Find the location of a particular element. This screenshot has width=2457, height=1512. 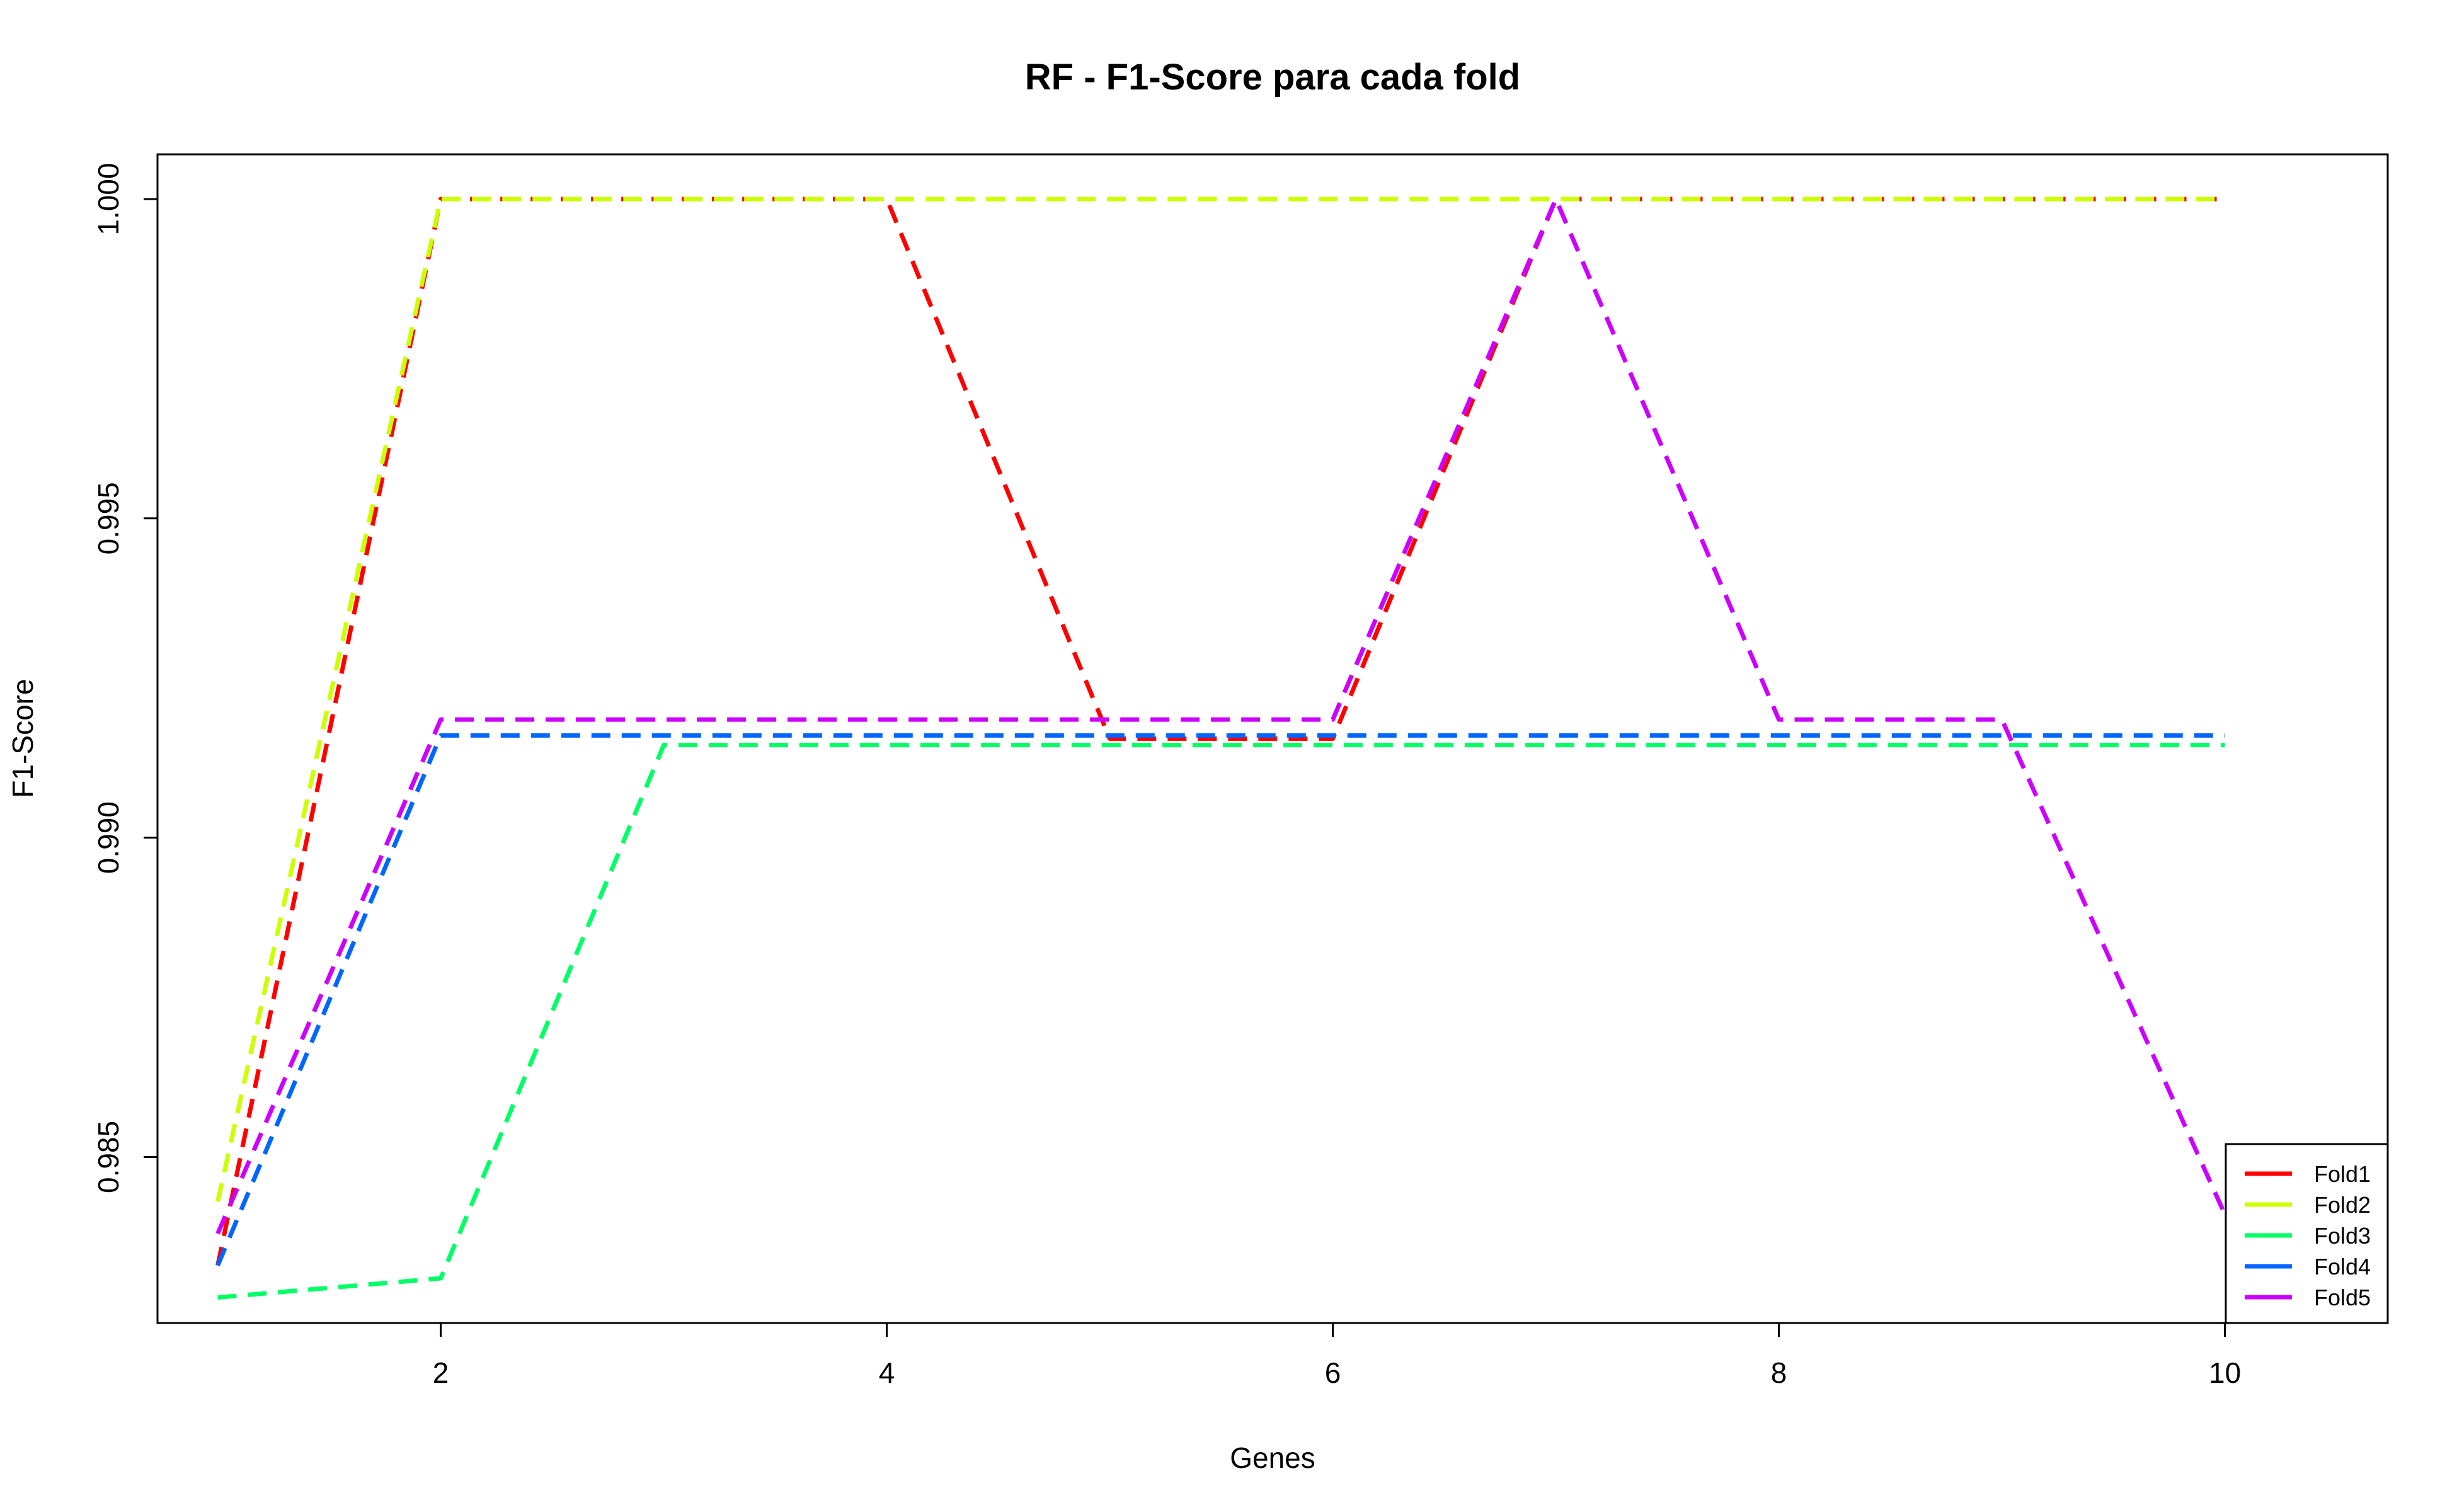

y-tick-label: 0.985 is located at coordinates (108, 1157).